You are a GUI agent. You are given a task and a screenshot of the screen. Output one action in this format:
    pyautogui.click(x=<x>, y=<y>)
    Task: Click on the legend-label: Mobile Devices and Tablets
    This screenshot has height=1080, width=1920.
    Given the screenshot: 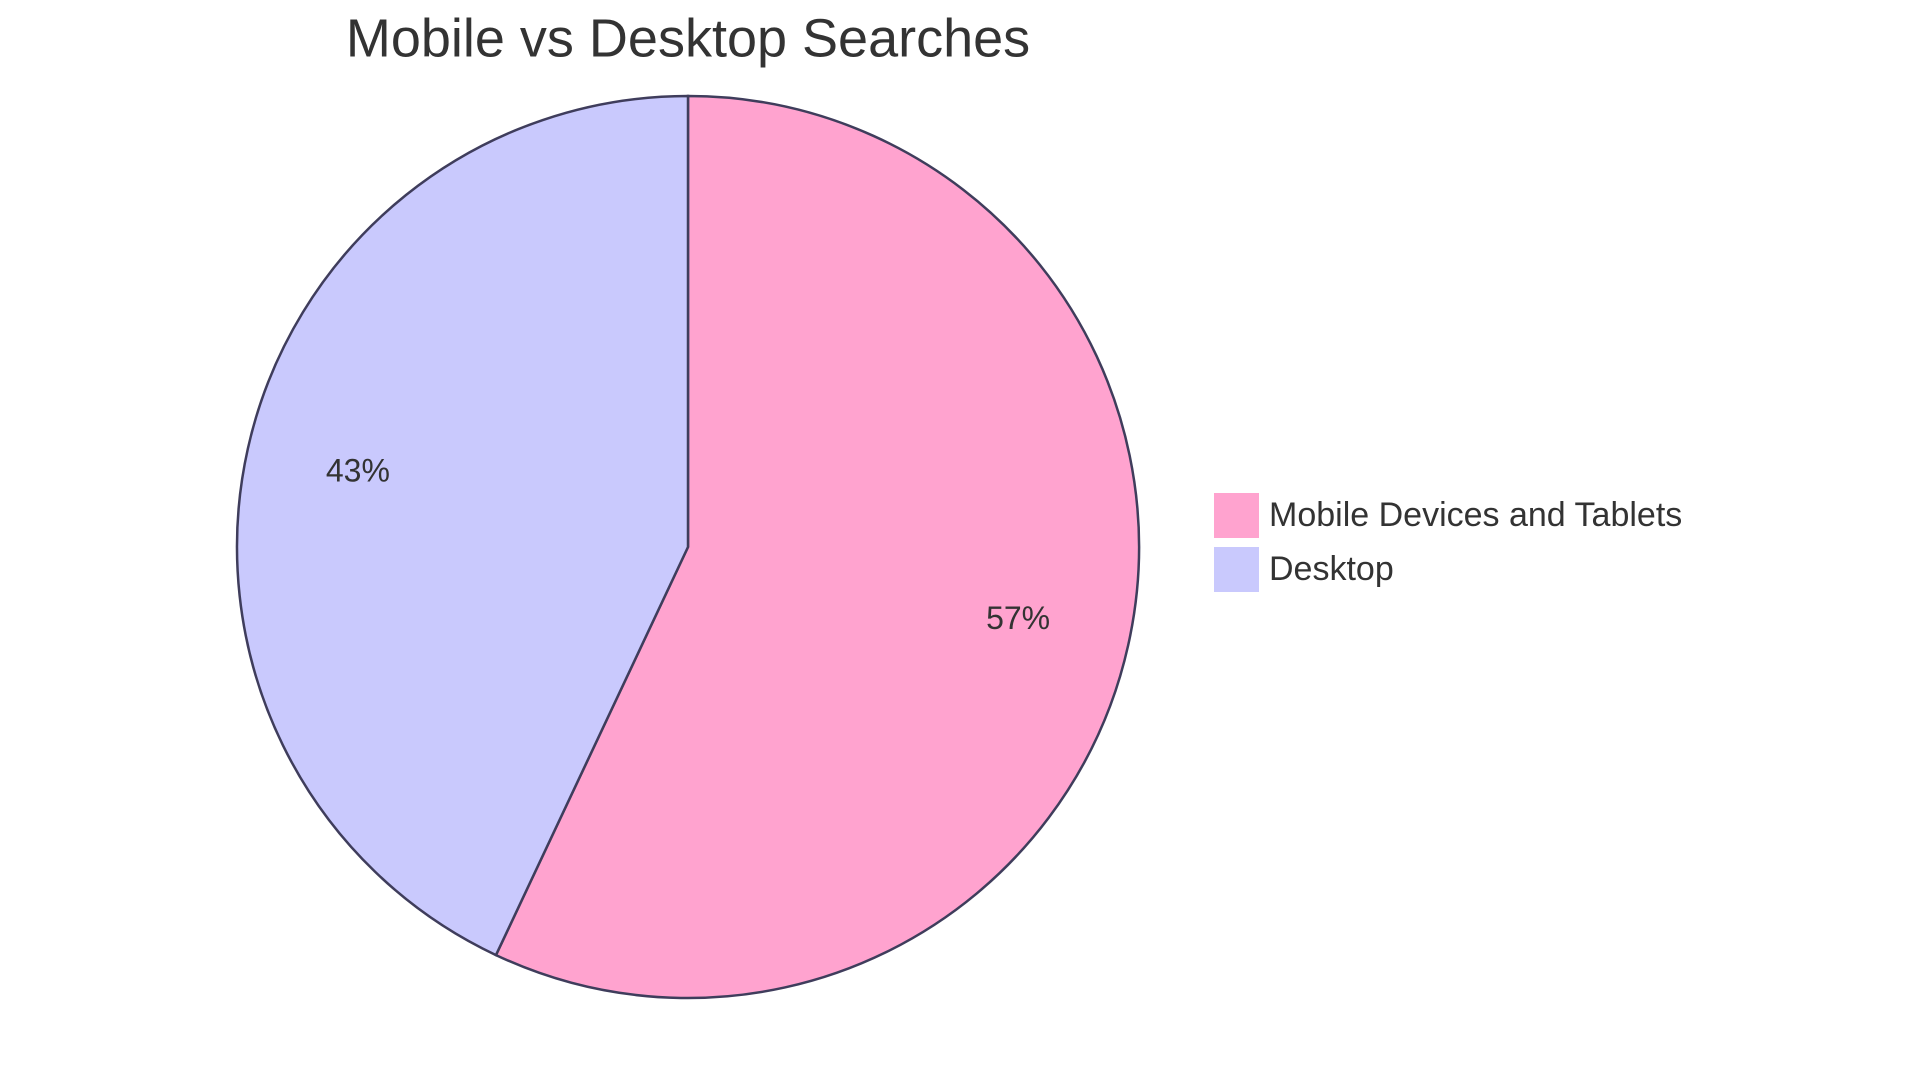 What is the action you would take?
    pyautogui.click(x=1475, y=515)
    